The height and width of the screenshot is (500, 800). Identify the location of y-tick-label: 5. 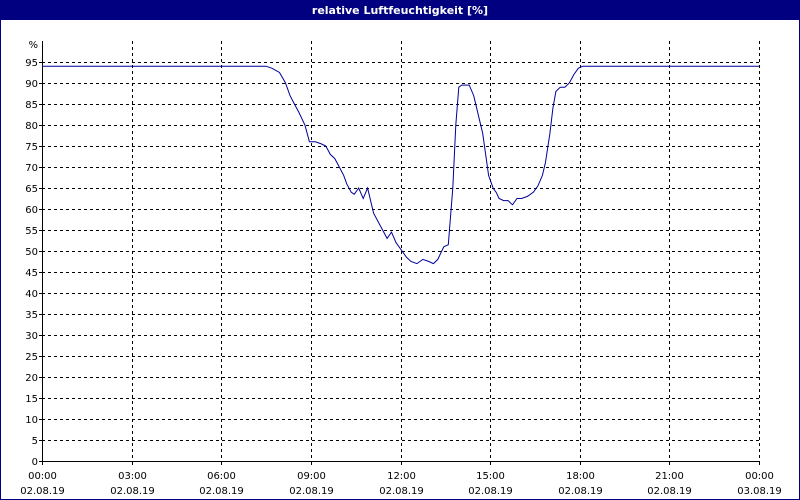
(35, 441).